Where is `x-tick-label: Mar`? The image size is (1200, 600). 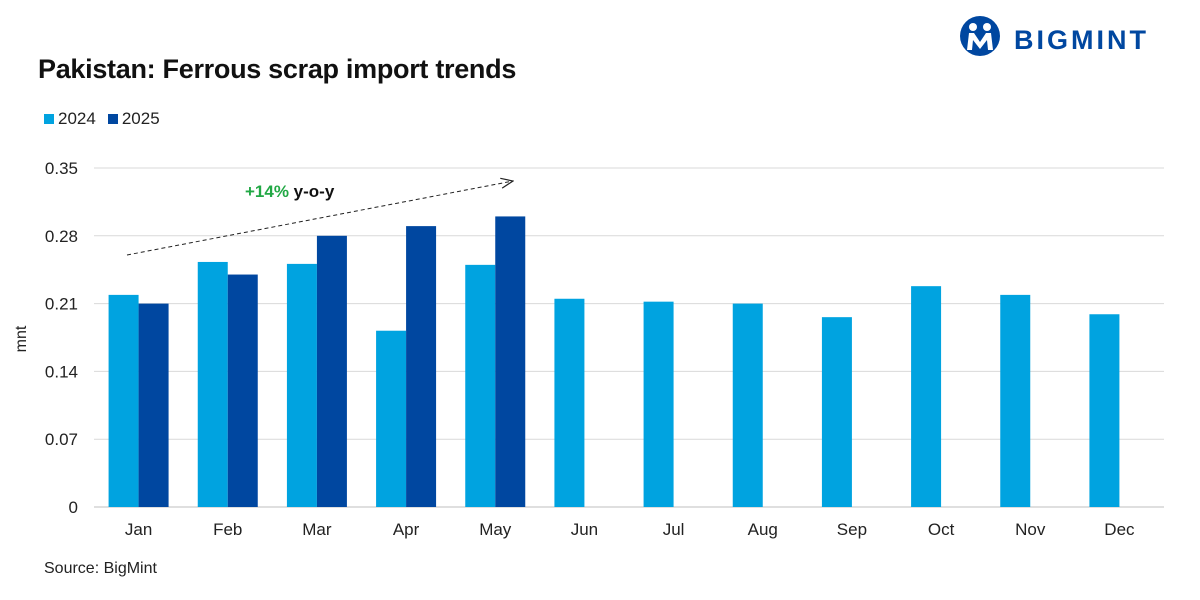 x-tick-label: Mar is located at coordinates (317, 529).